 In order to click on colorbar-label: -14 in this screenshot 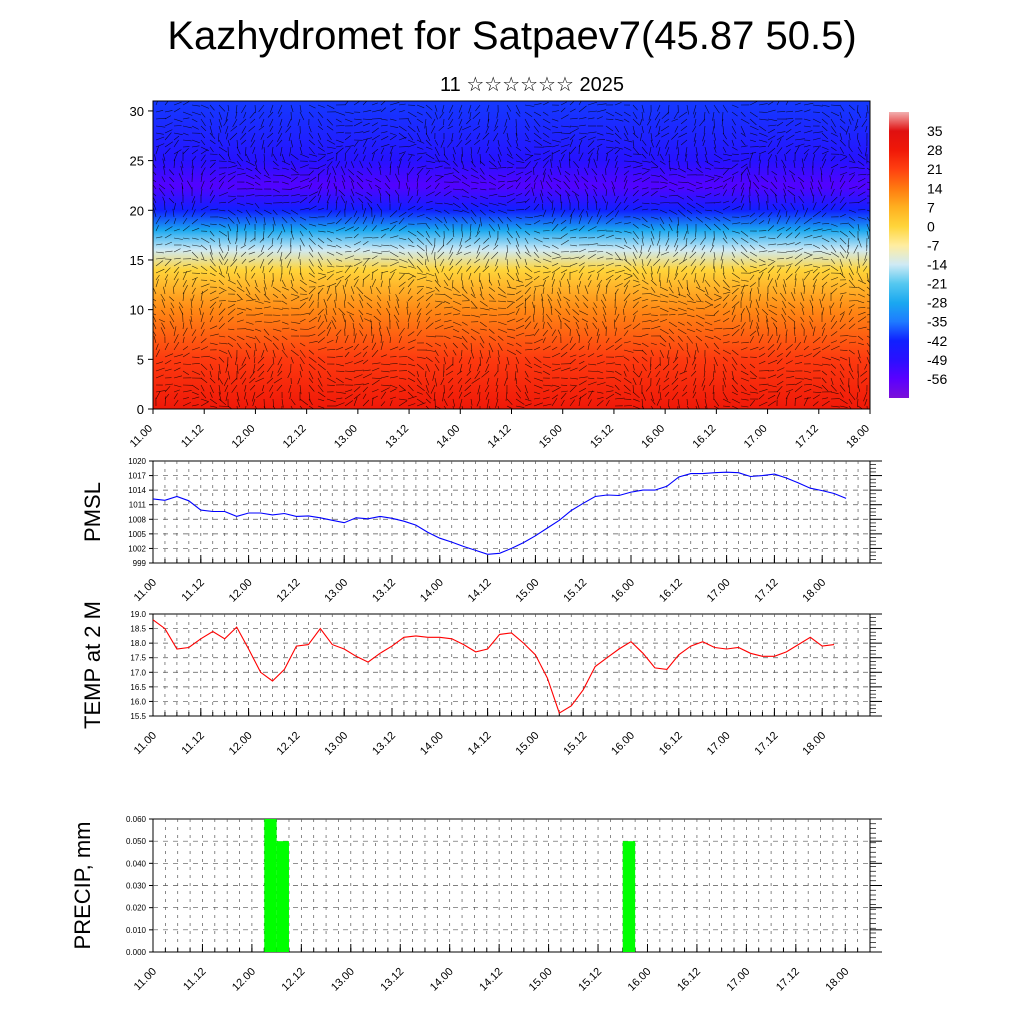, I will do `click(937, 265)`.